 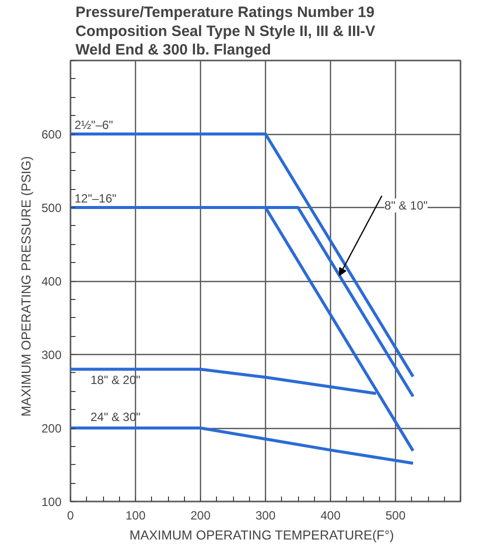 What do you see at coordinates (70, 515) in the screenshot?
I see `x-tick-label: 0` at bounding box center [70, 515].